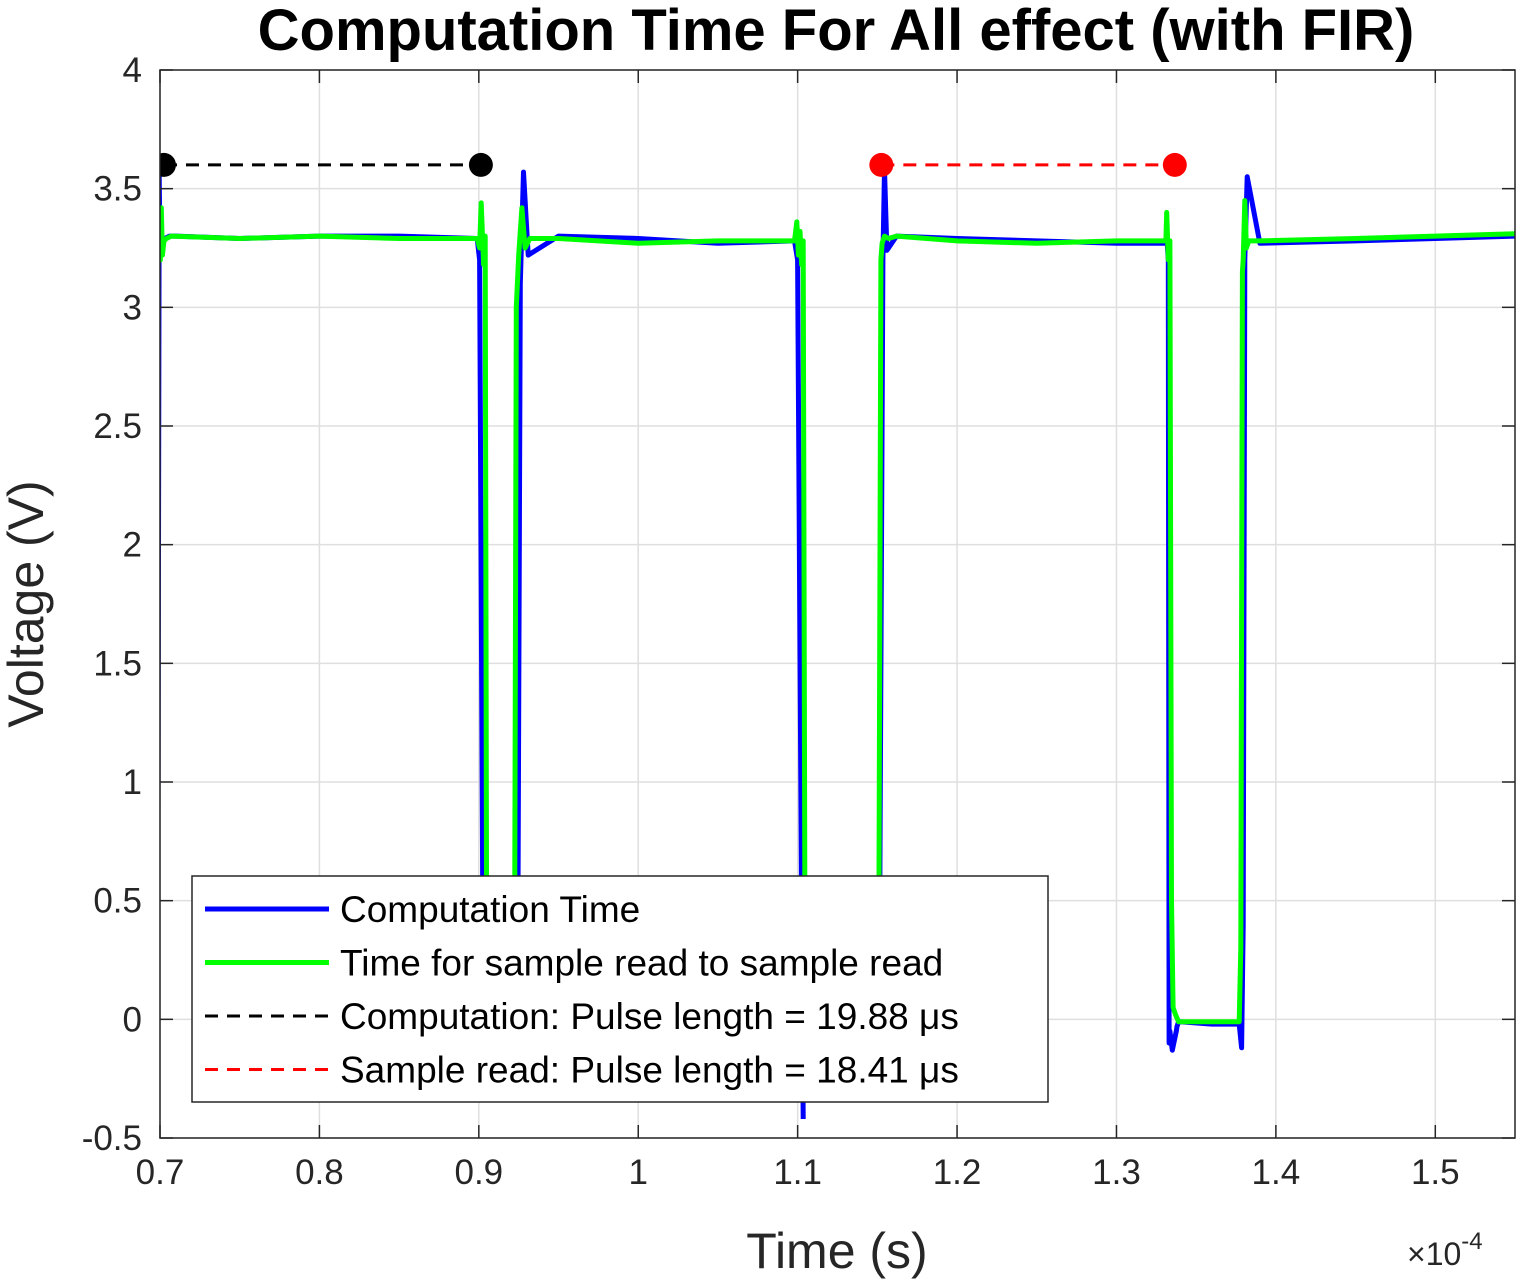  What do you see at coordinates (957, 1172) in the screenshot?
I see `x-tick-label: 1.2` at bounding box center [957, 1172].